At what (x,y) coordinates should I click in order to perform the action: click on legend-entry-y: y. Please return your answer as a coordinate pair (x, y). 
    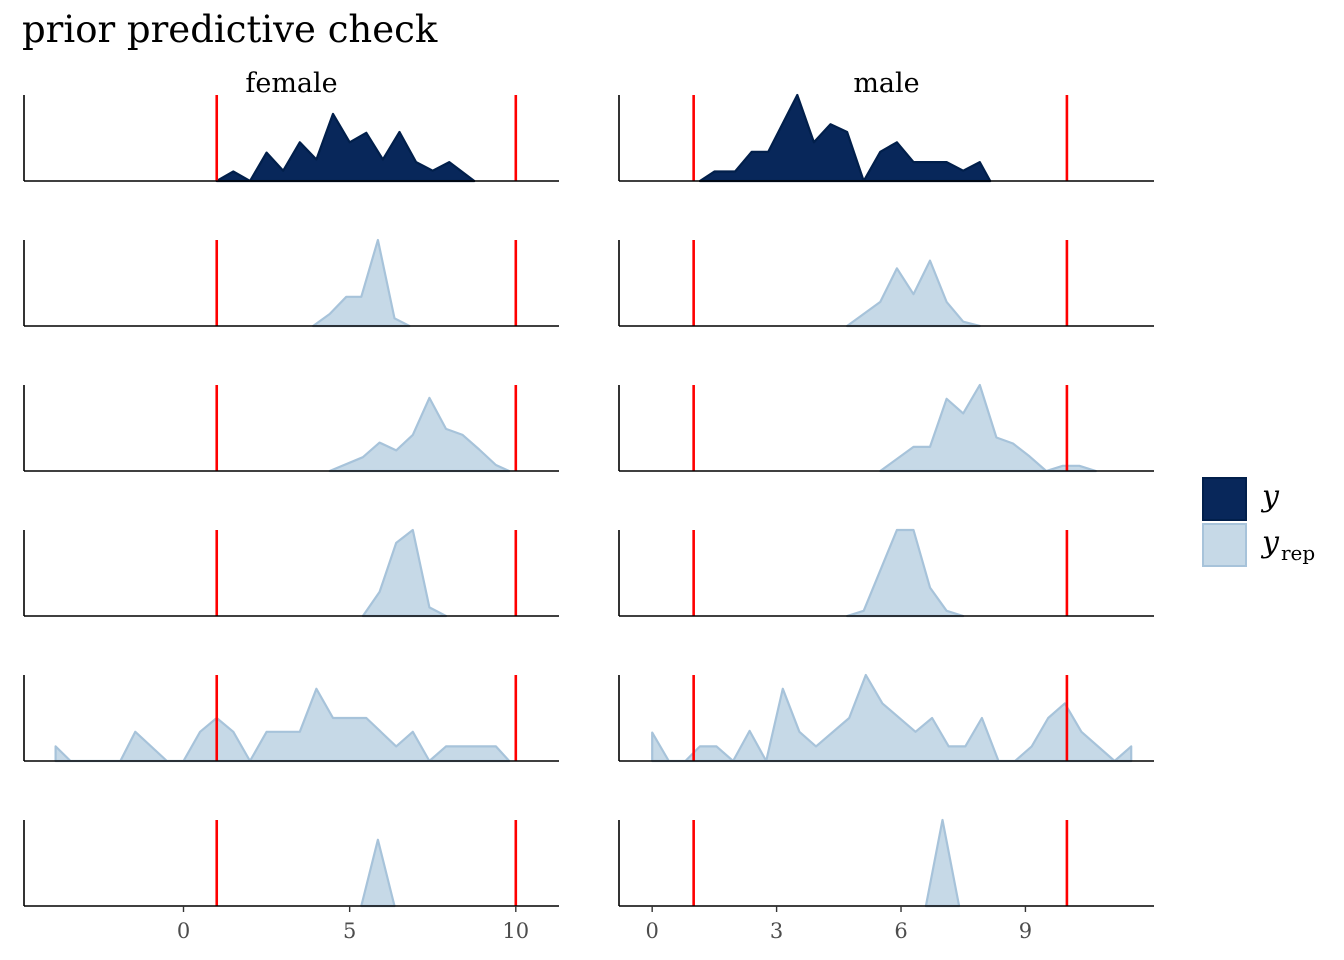
    Looking at the image, I should click on (1241, 499).